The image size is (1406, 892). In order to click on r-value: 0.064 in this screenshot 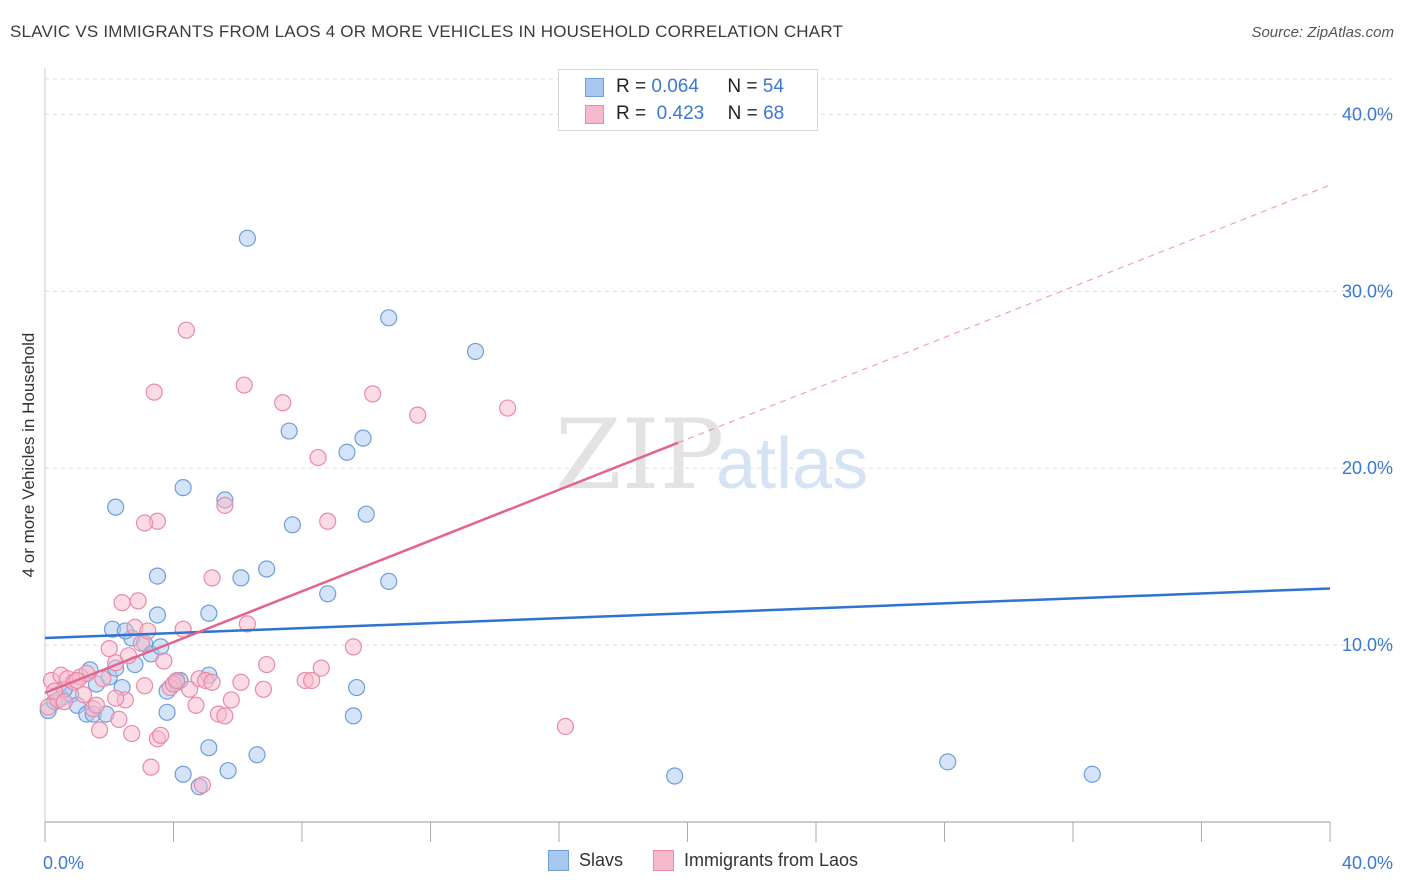, I will do `click(675, 86)`.